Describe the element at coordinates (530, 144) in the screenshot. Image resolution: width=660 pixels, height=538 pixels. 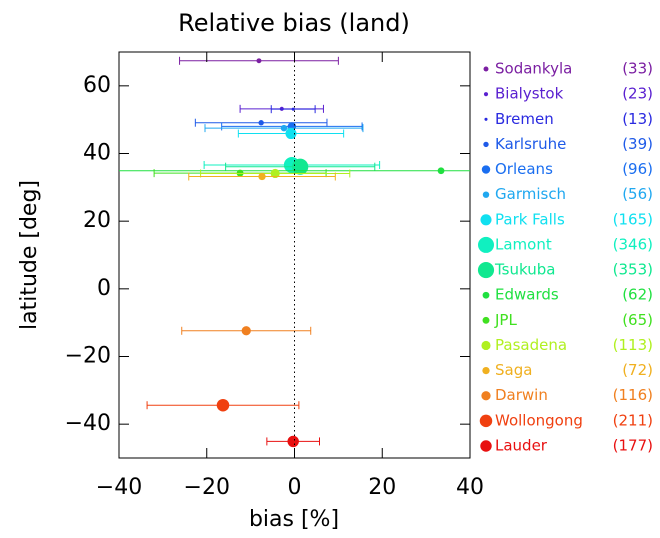
I see `legend-label: Karlsruhe` at that location.